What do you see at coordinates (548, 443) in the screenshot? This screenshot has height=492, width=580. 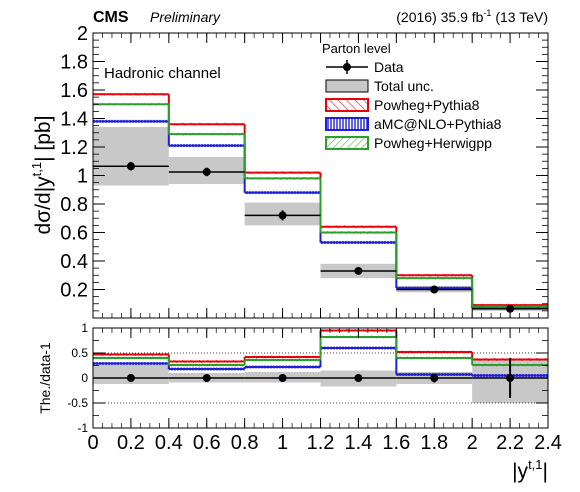 I see `x-tick-label: 2.4` at bounding box center [548, 443].